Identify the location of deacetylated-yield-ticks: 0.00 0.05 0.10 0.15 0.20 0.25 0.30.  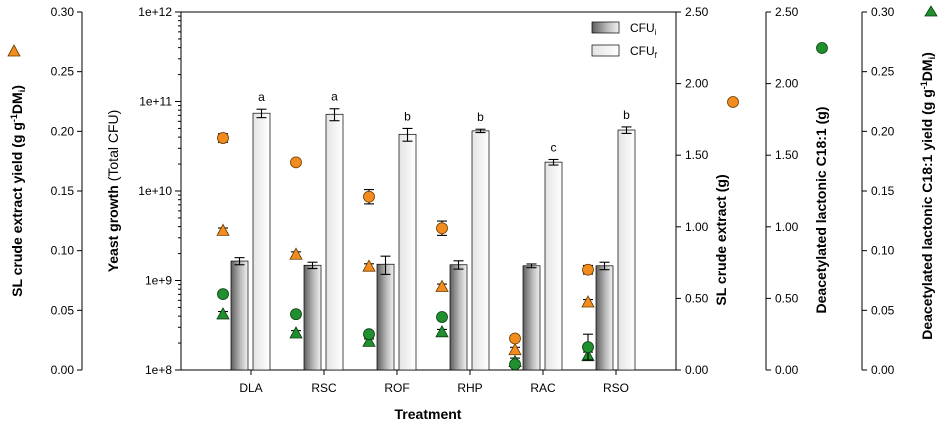
(878, 191).